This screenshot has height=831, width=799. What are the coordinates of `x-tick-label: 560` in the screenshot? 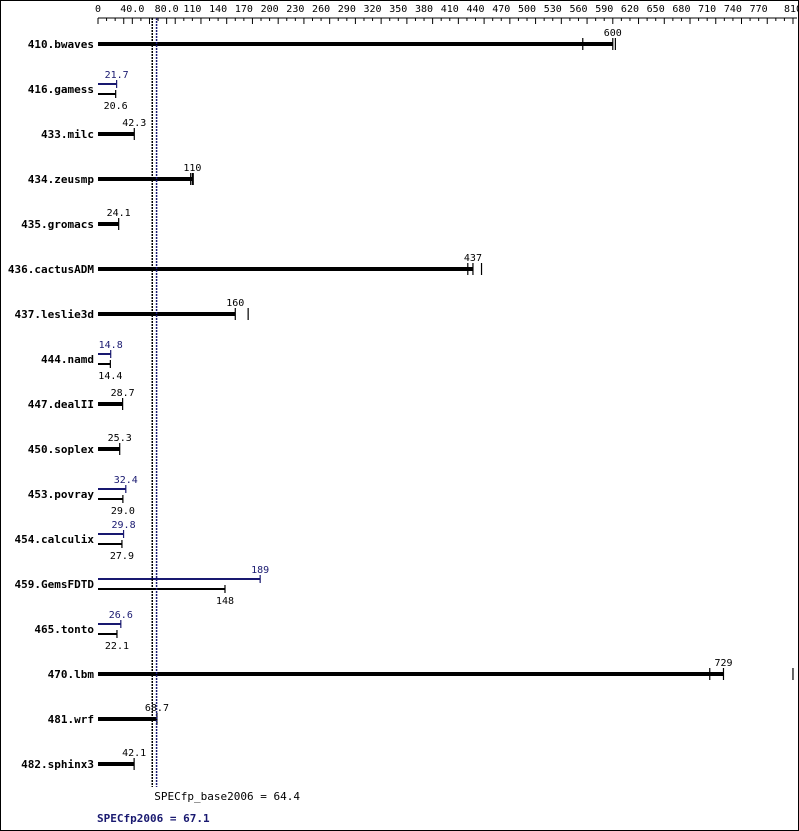 It's located at (578, 9).